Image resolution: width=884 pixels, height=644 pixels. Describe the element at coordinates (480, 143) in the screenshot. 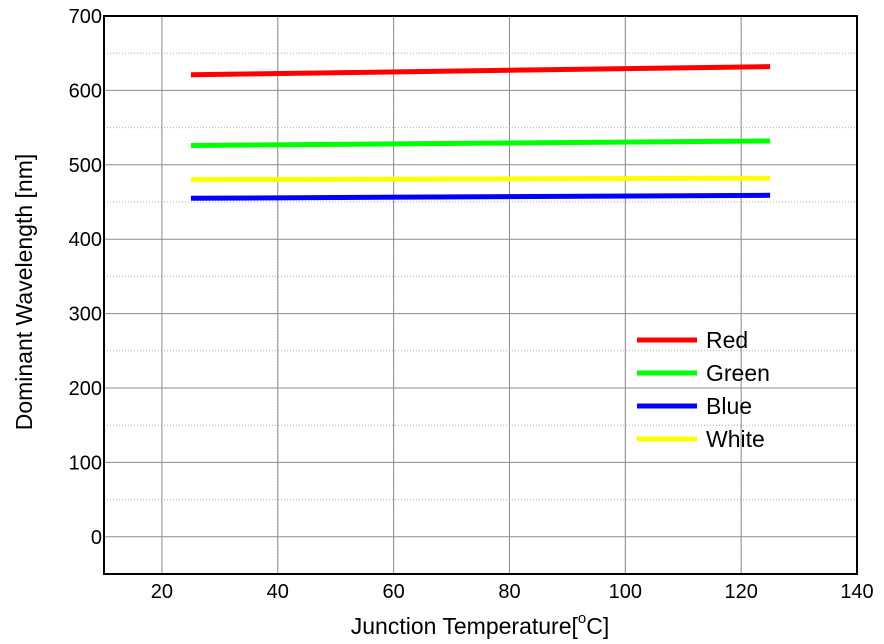

I see `series-line-green` at that location.